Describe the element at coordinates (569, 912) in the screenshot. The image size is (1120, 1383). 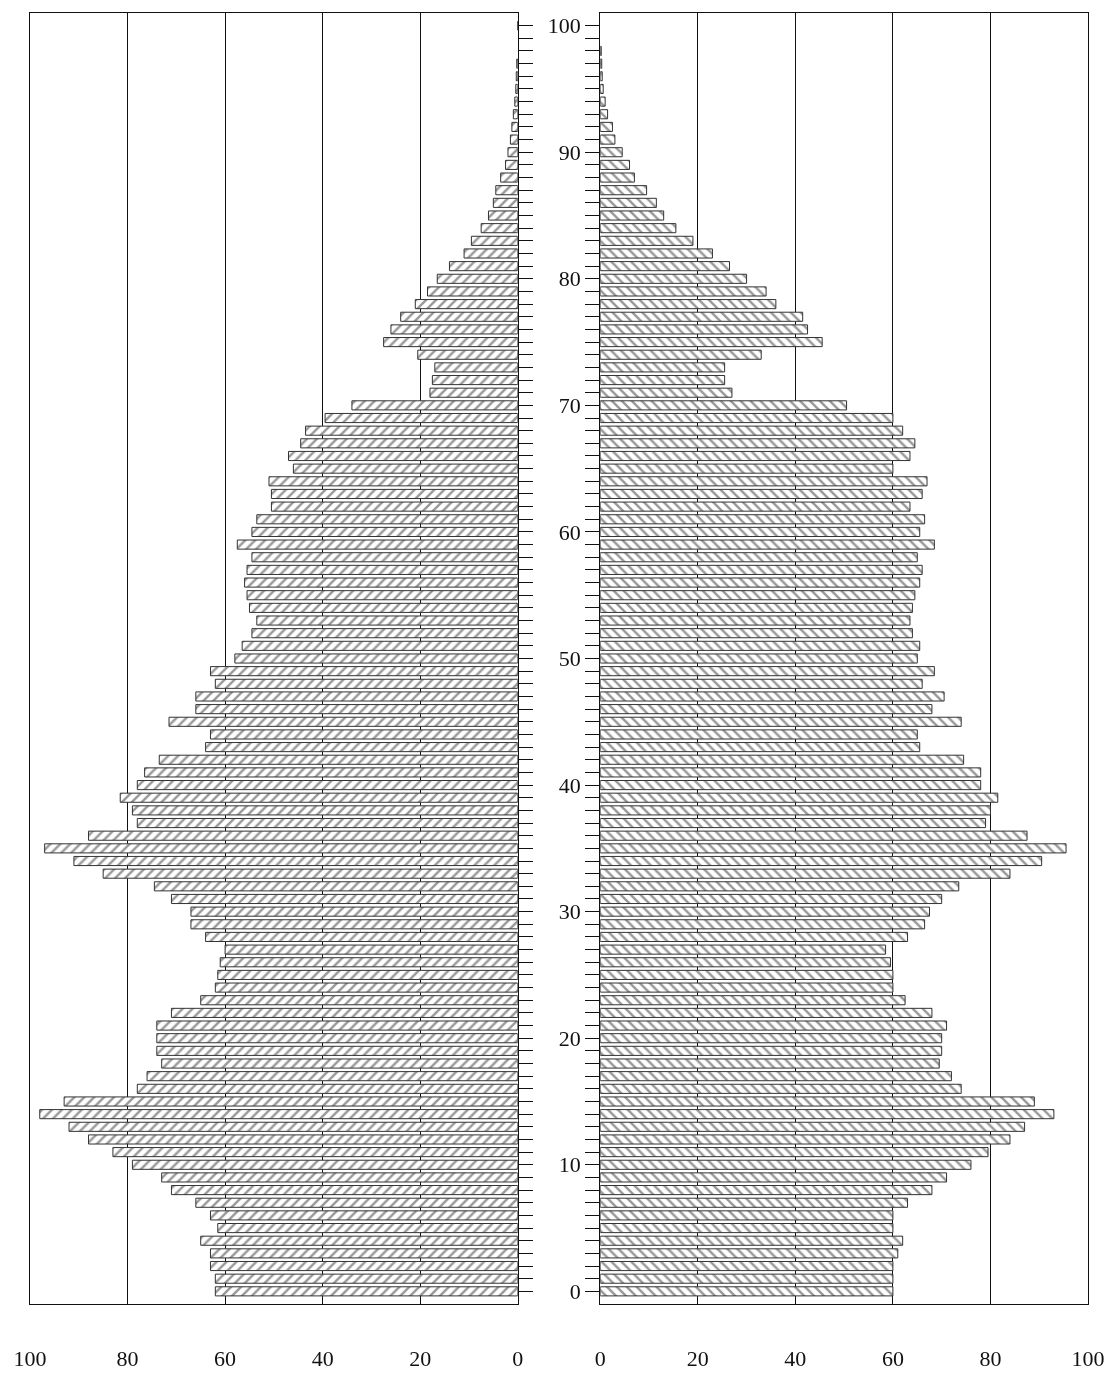
I see `y-tick-label: 30` at that location.